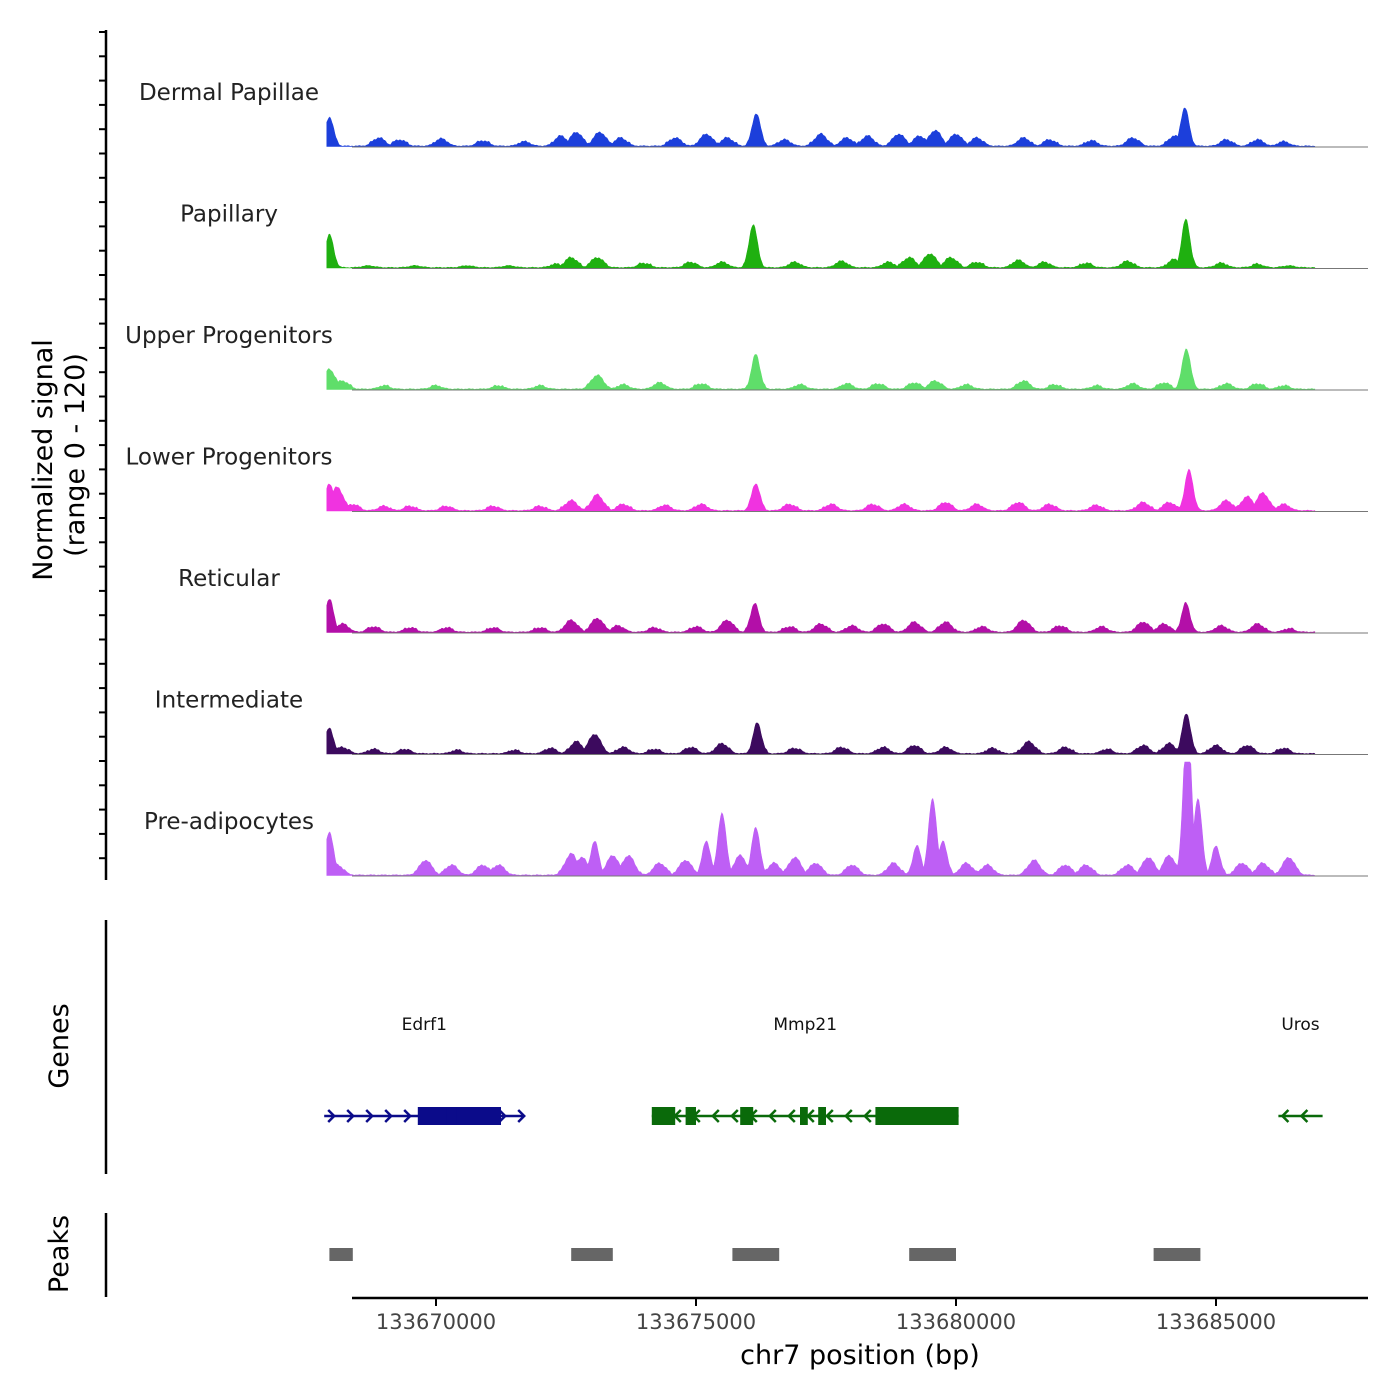 This screenshot has height=1400, width=1400. What do you see at coordinates (1300, 1069) in the screenshot?
I see `gene-uros: Uros` at bounding box center [1300, 1069].